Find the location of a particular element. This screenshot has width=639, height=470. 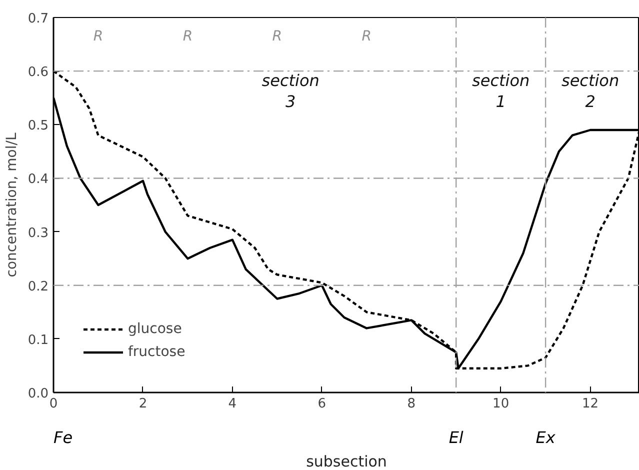

x-tick-label: 10 is located at coordinates (501, 404).